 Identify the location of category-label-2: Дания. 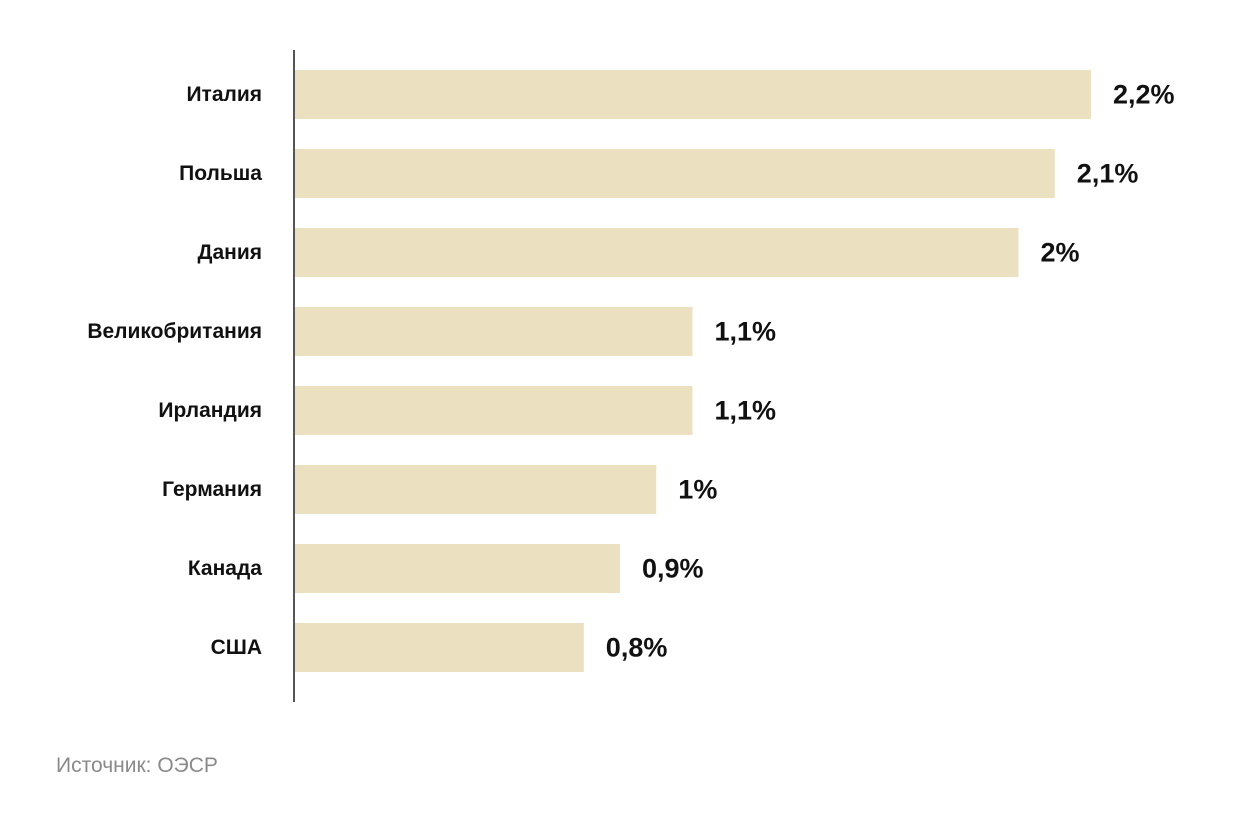
(230, 252).